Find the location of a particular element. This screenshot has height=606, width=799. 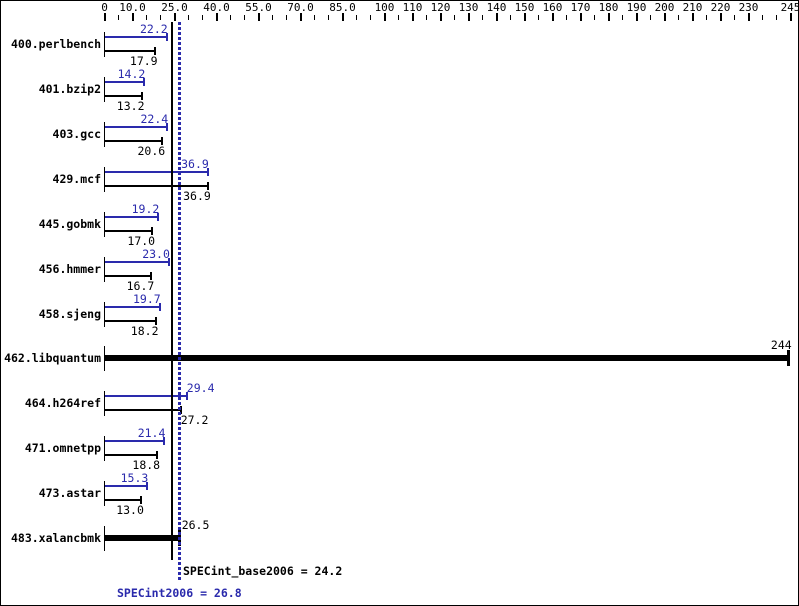

benchmark-label: 456.hmmer is located at coordinates (69, 268).